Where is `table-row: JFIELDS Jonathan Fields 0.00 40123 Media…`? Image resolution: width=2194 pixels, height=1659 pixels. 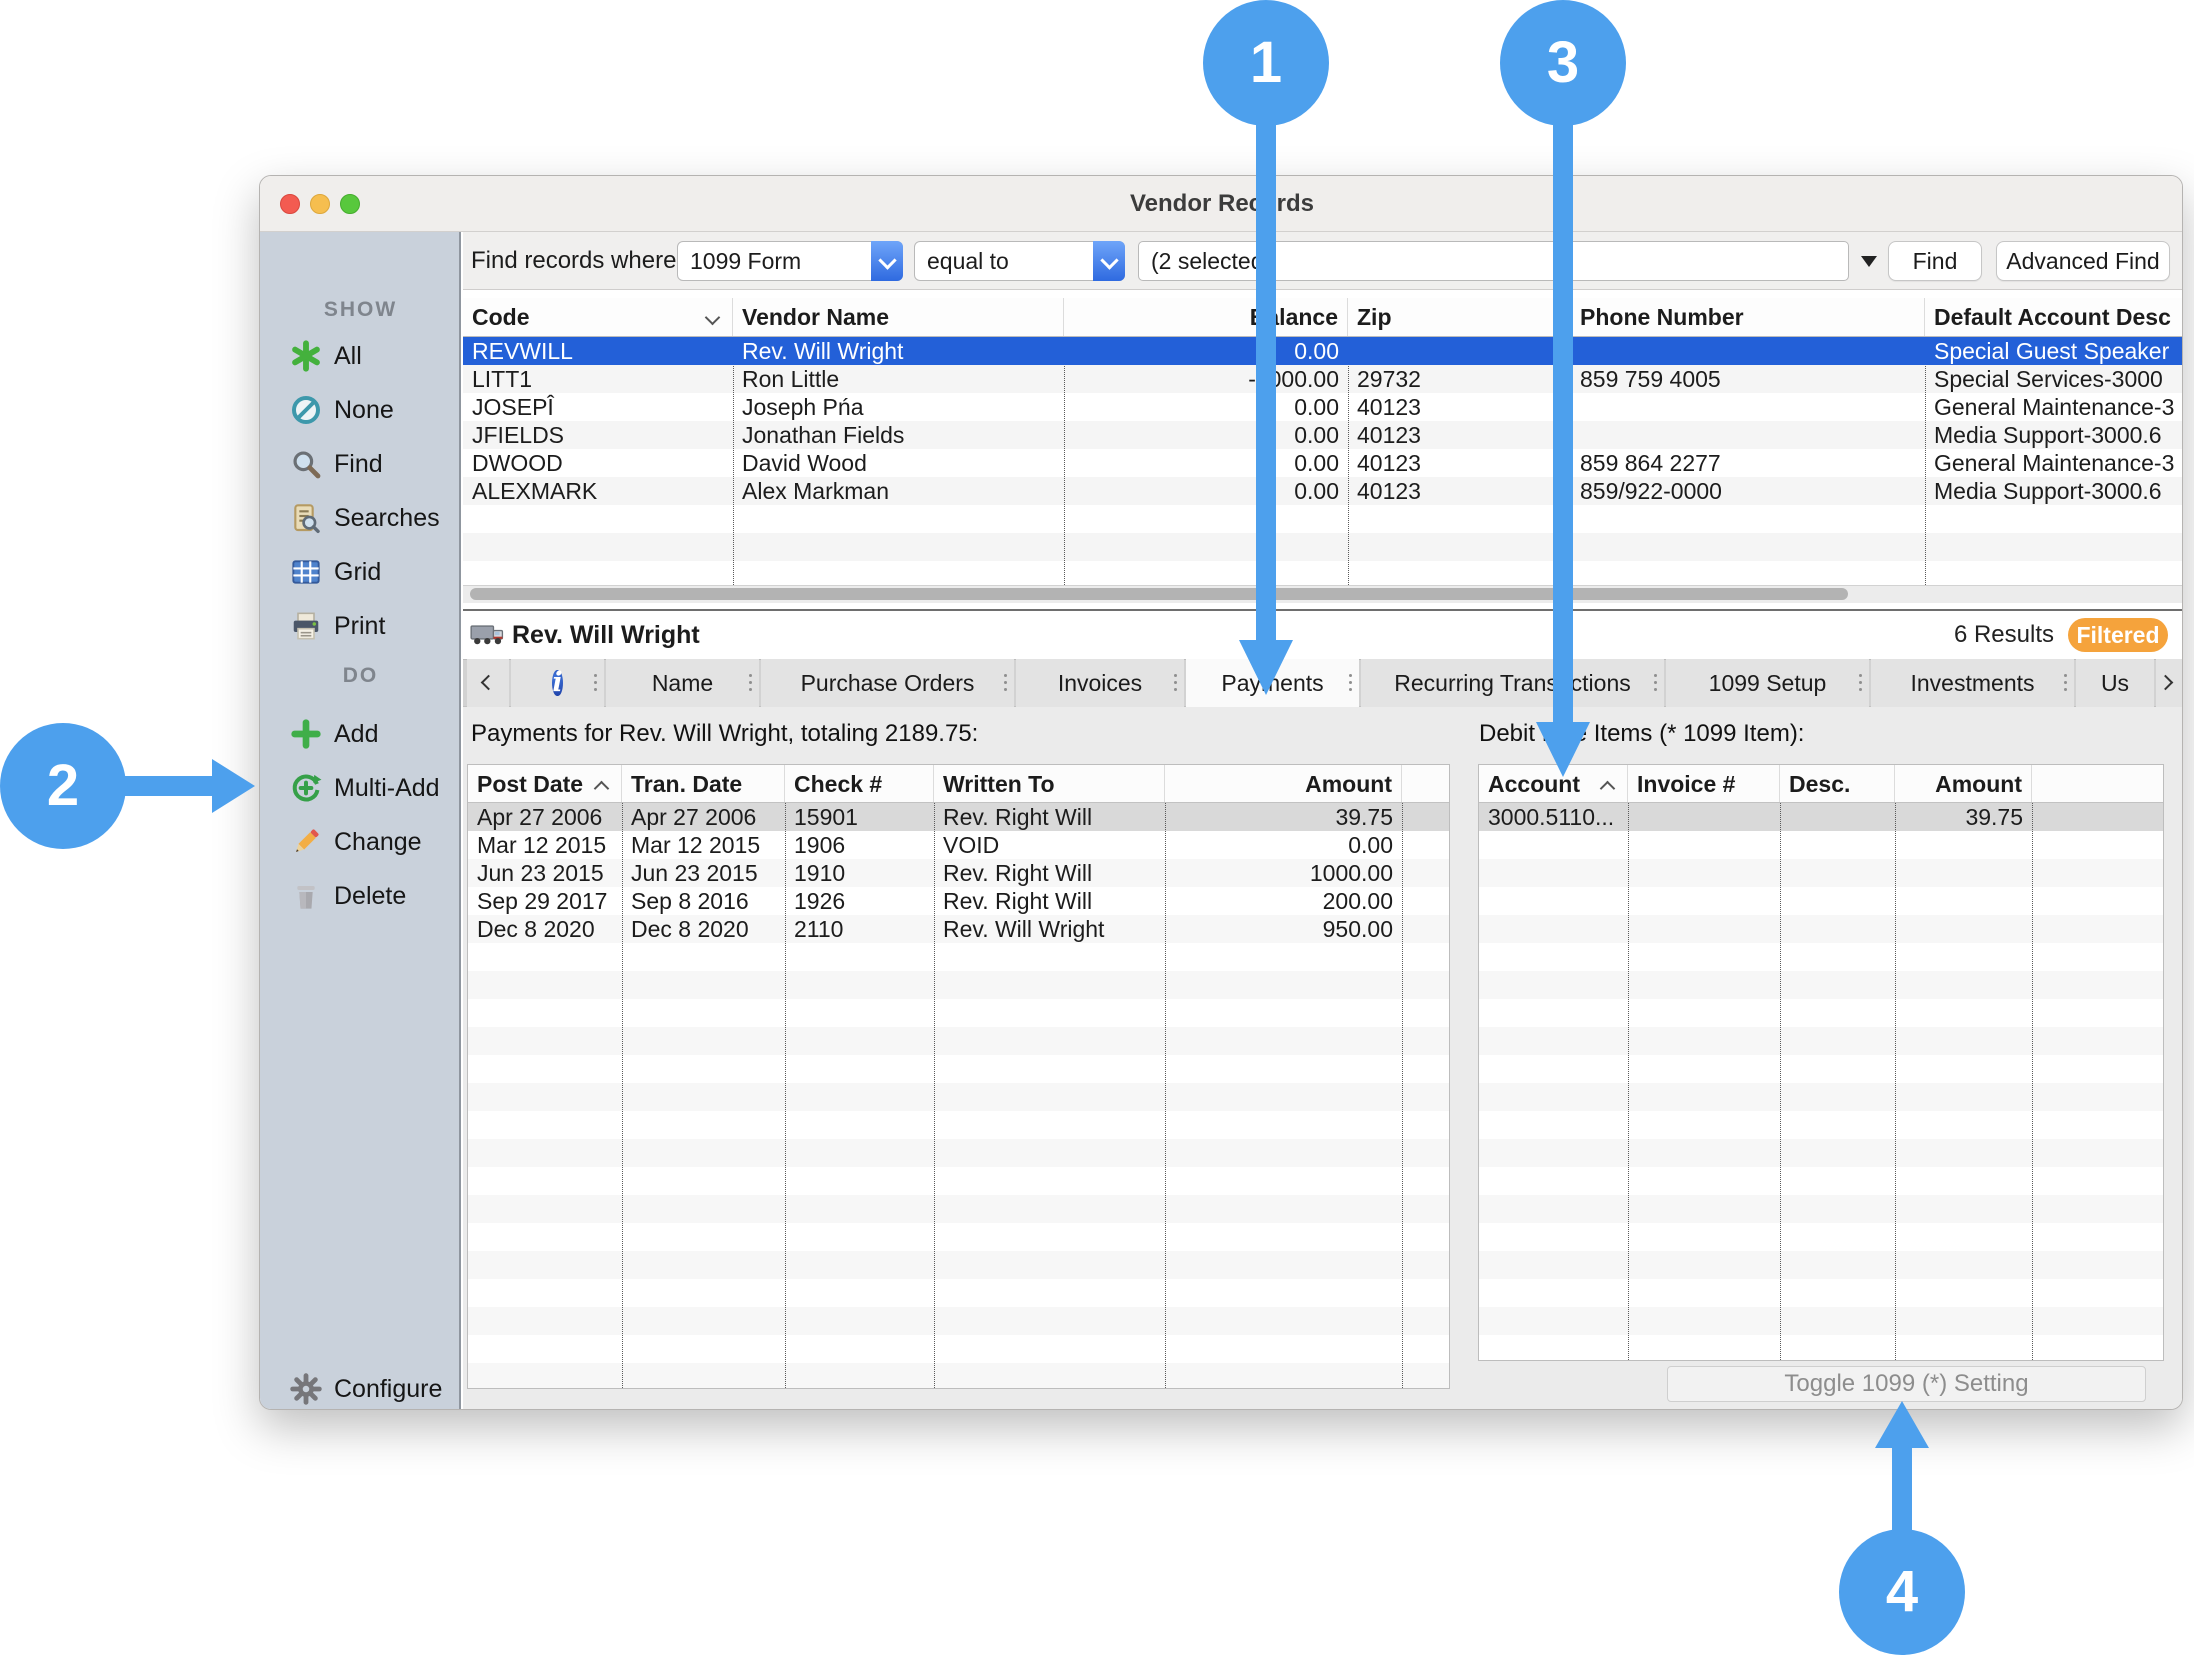
table-row: JFIELDS Jonathan Fields 0.00 40123 Media… is located at coordinates (1322, 435).